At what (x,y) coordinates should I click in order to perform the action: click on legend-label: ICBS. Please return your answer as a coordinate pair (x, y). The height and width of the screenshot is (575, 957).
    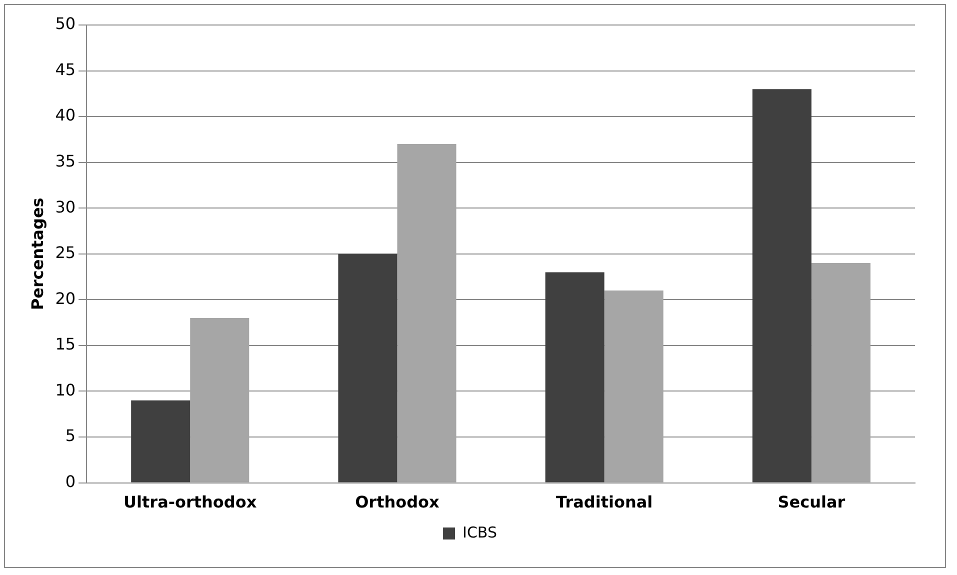
    Looking at the image, I should click on (479, 532).